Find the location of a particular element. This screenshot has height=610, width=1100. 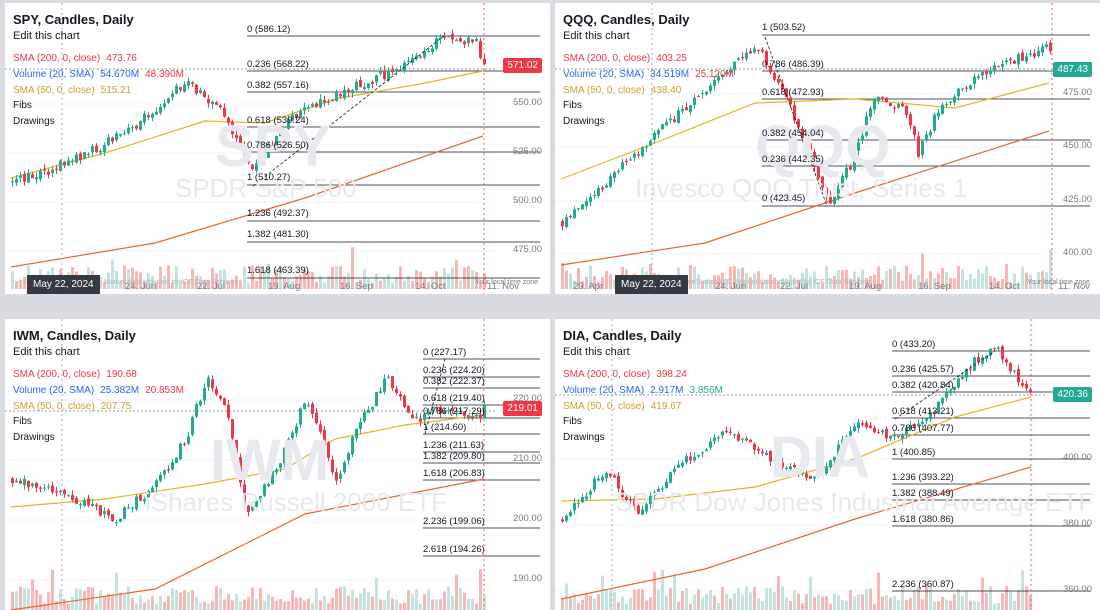

fib-level: 2.236 (199.06) is located at coordinates (454, 521).